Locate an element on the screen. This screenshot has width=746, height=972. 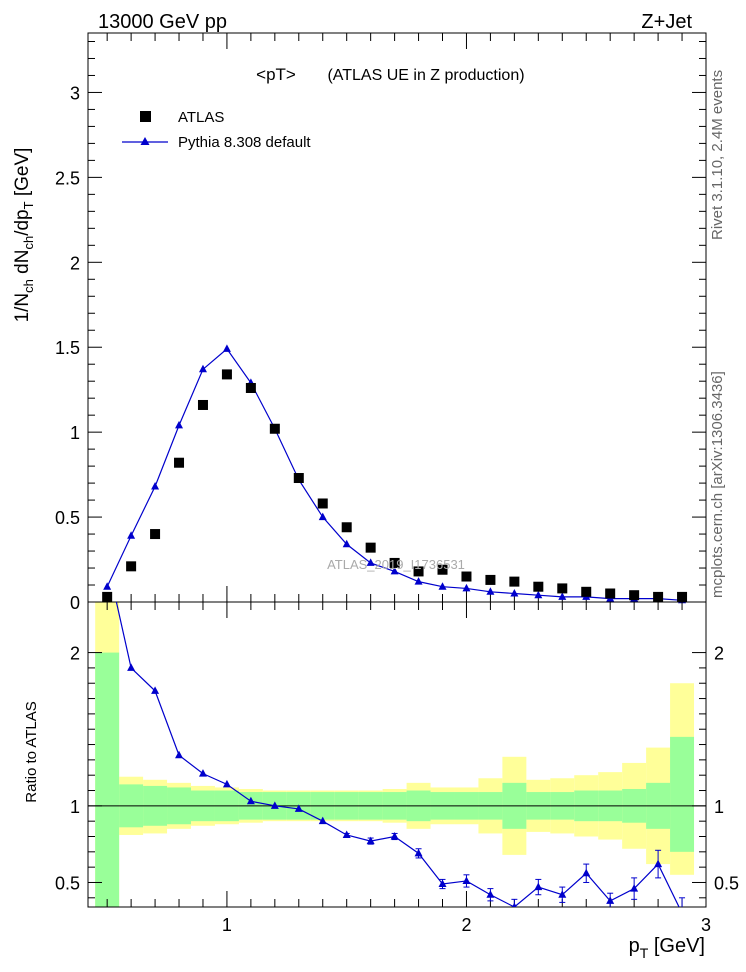
ratio-y-tick-label: 2 is located at coordinates (75, 654).